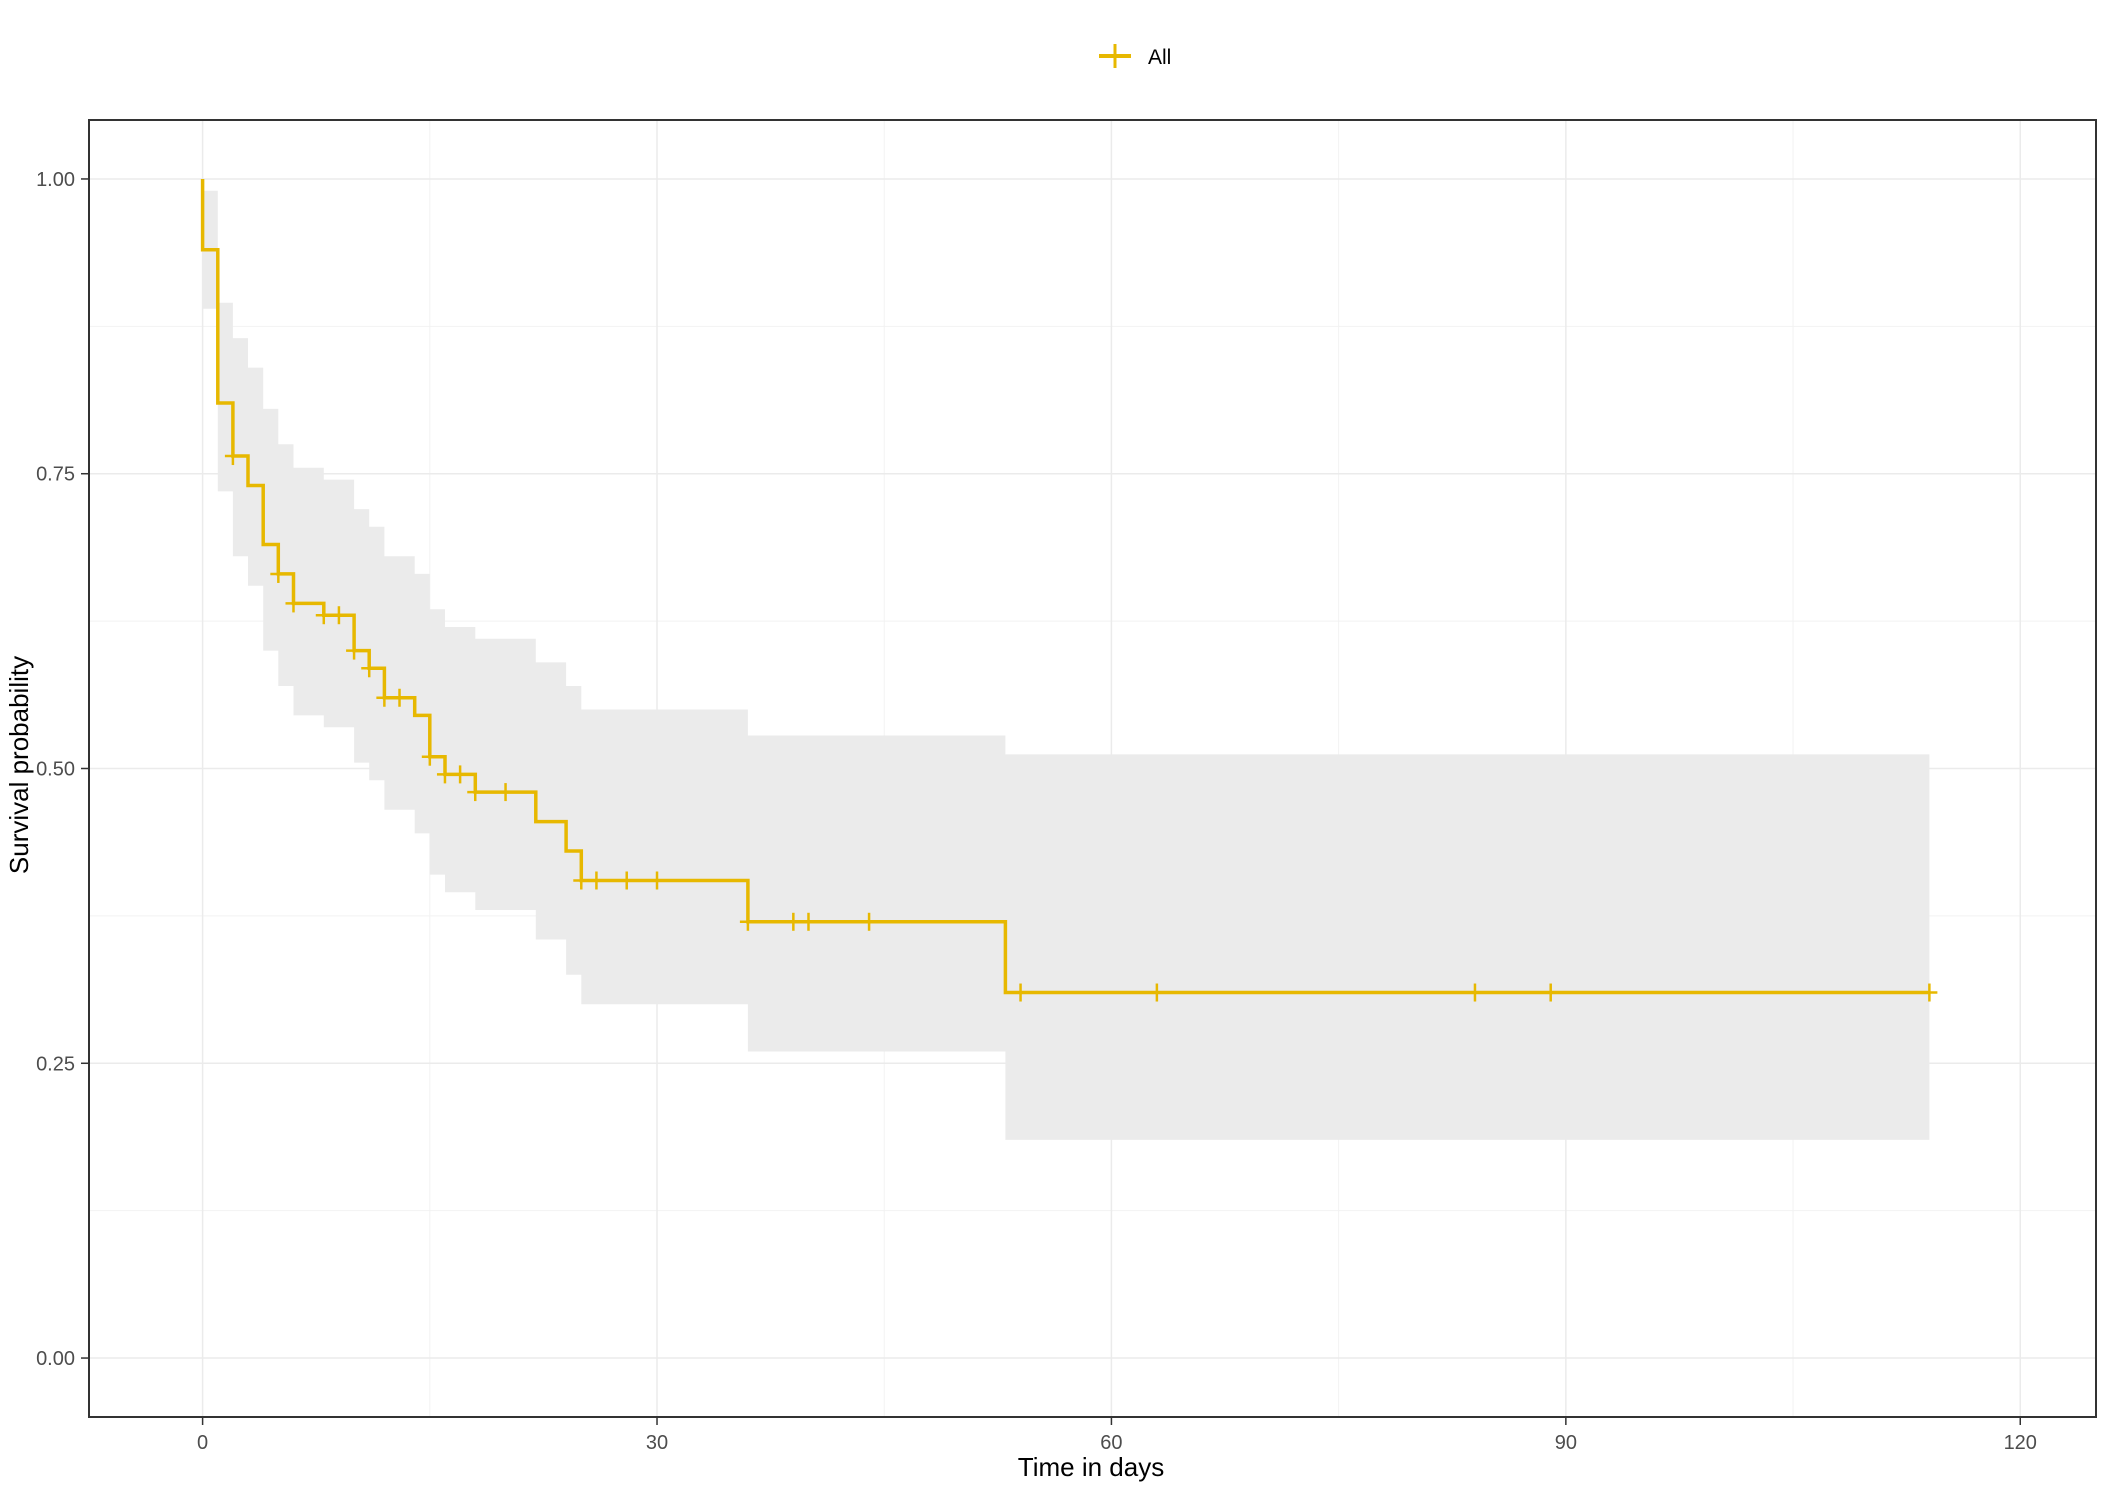 This screenshot has height=1501, width=2106. I want to click on x-tick-label: 0, so click(202, 1443).